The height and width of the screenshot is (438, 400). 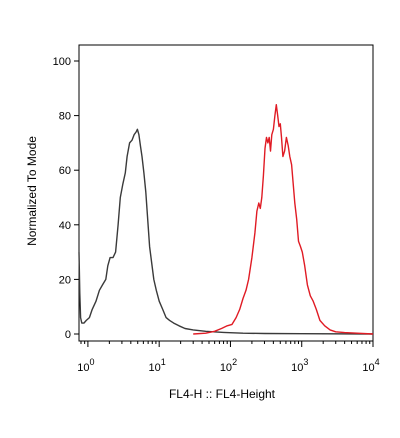 I want to click on x-tick-label: 10², so click(x=228, y=365).